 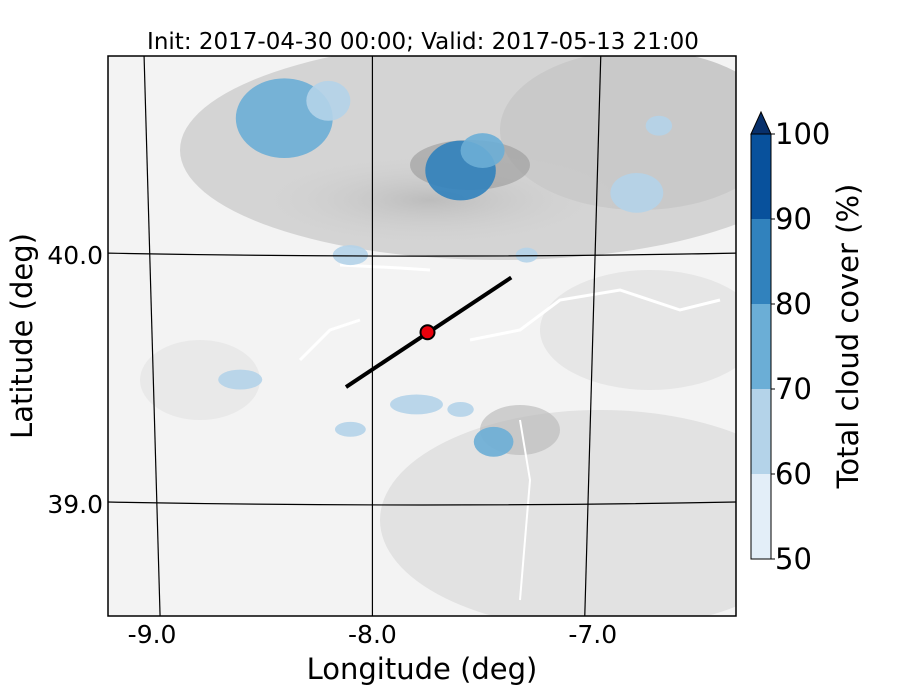 What do you see at coordinates (152, 634) in the screenshot?
I see `x-tick-label: -9.0` at bounding box center [152, 634].